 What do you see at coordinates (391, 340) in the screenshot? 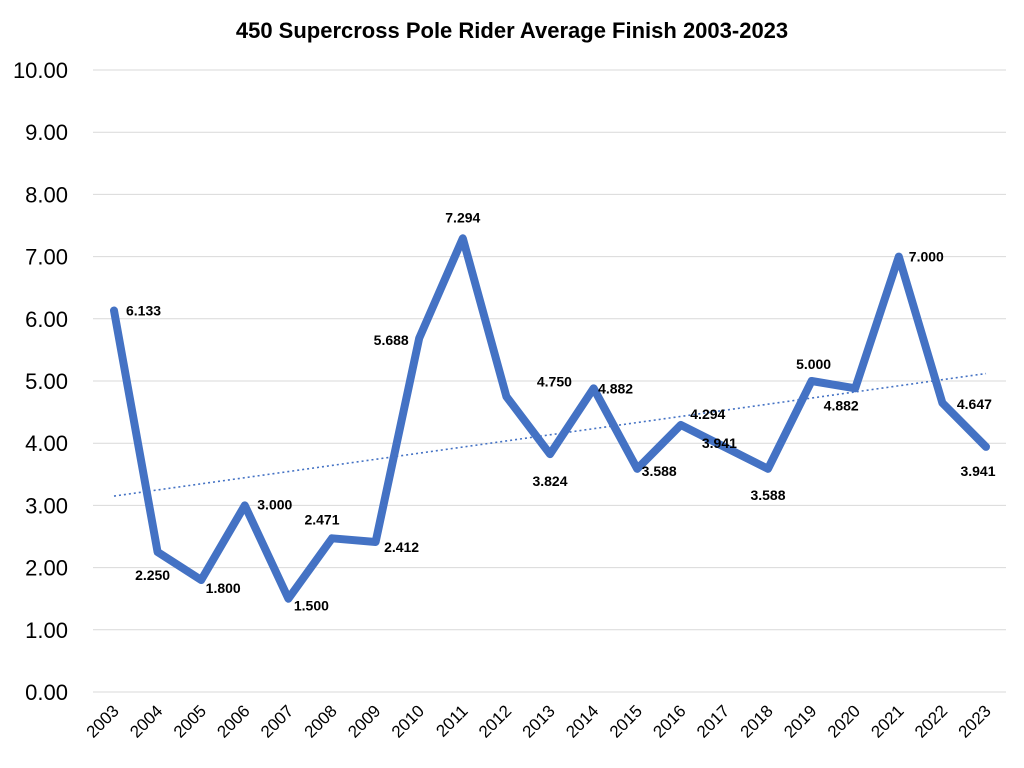
I see `data-label: 5.688` at bounding box center [391, 340].